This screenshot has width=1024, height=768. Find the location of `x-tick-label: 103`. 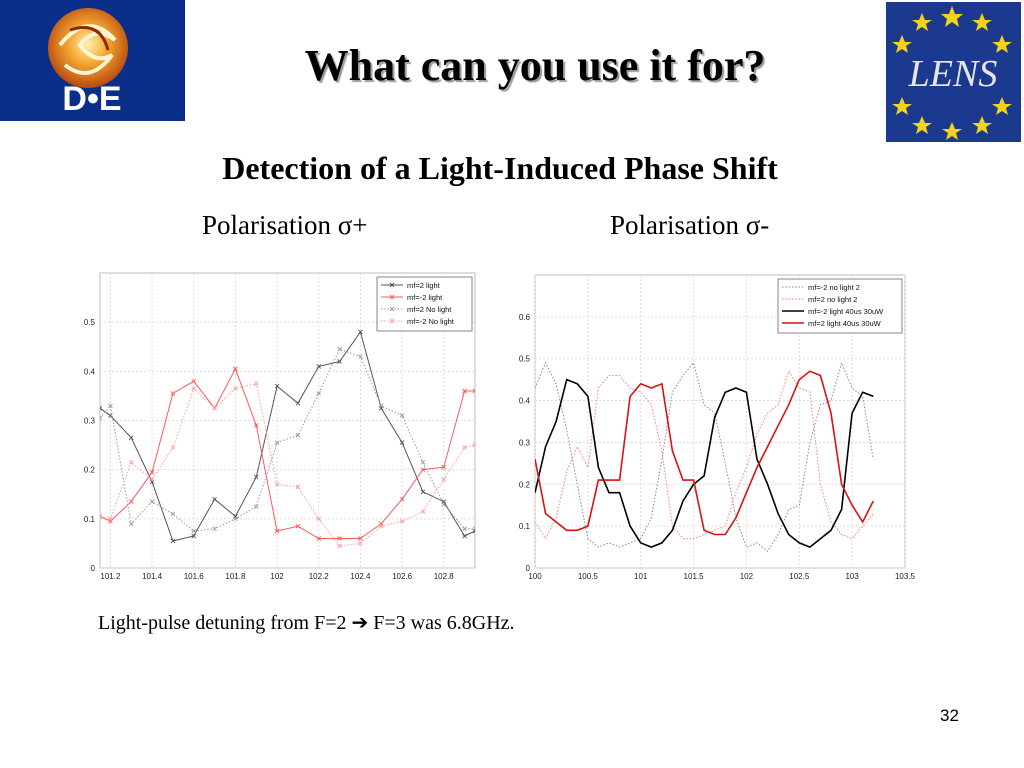

x-tick-label: 103 is located at coordinates (852, 576).